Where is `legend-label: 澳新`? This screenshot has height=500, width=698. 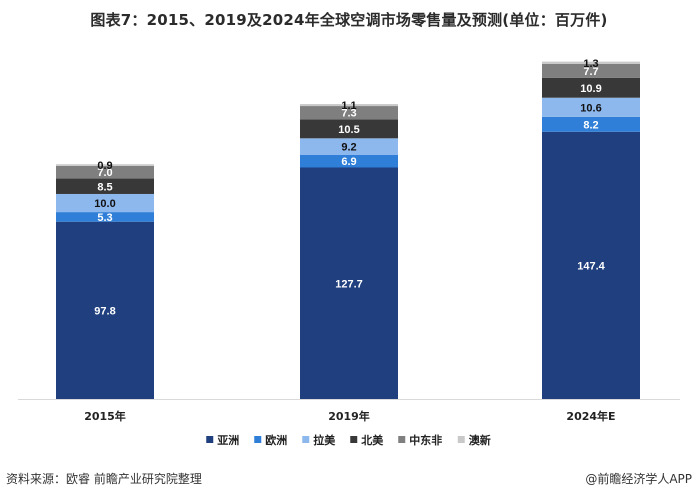
legend-label: 澳新 is located at coordinates (480, 440).